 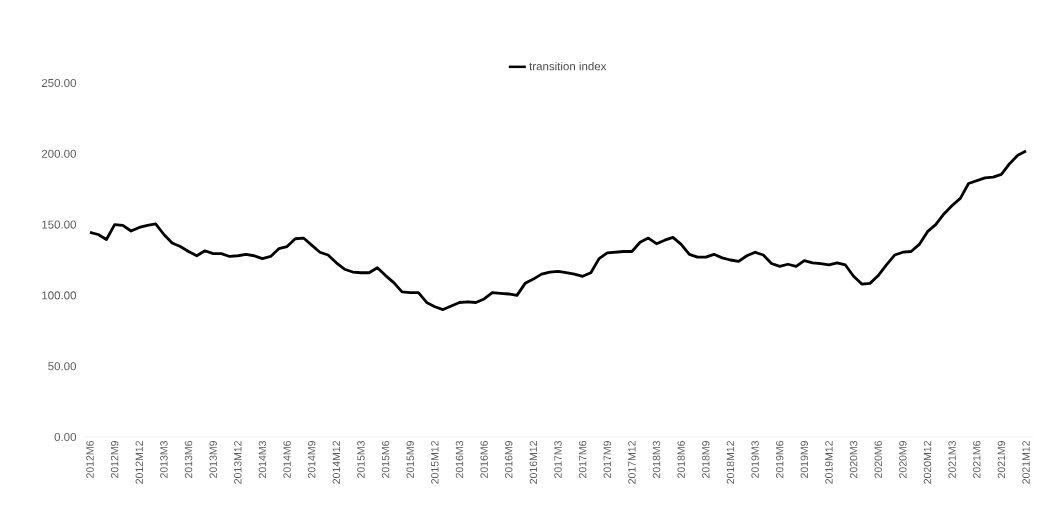 I want to click on x-tick-label: 2015M9, so click(x=410, y=459).